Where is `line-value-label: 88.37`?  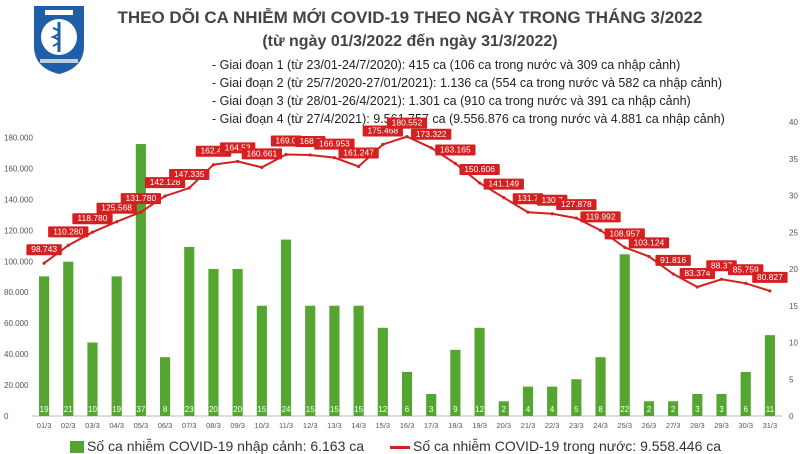 line-value-label: 88.37 is located at coordinates (722, 265).